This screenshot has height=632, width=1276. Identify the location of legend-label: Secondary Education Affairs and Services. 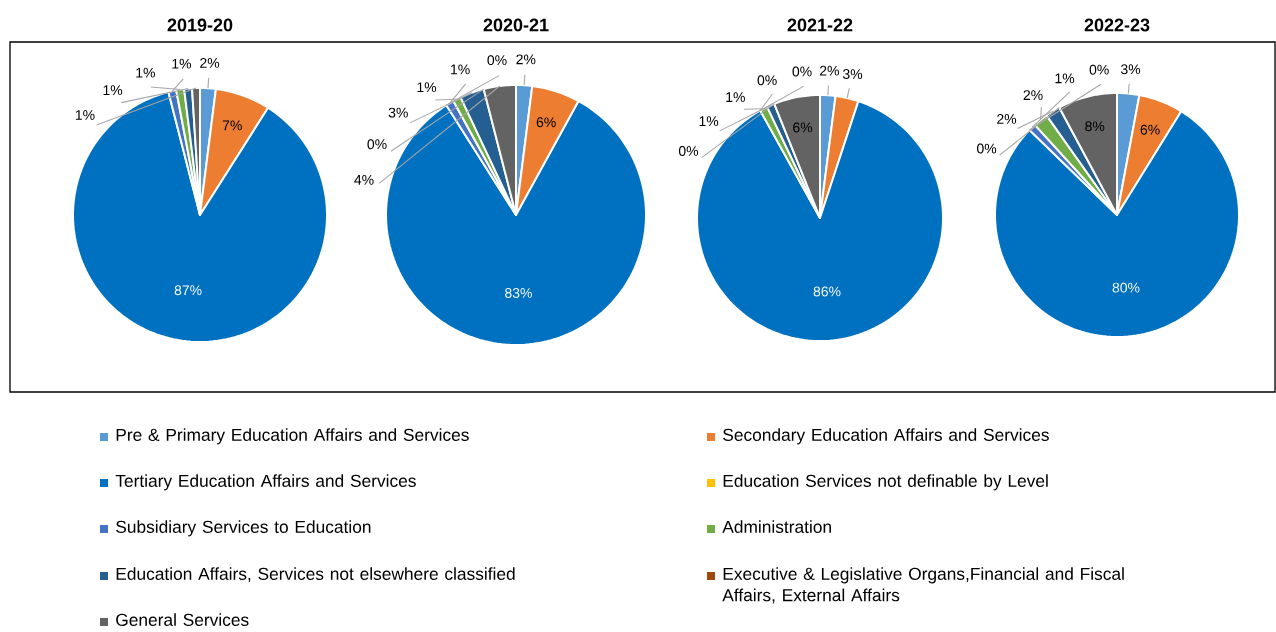
(886, 436).